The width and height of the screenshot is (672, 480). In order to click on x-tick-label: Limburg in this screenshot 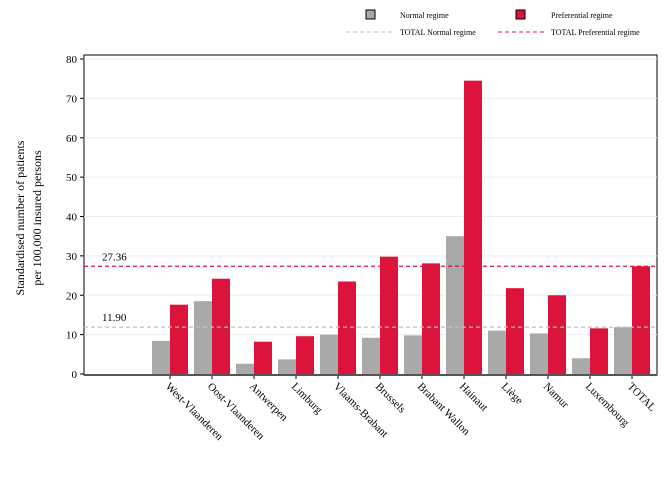, I will do `click(307, 399)`.